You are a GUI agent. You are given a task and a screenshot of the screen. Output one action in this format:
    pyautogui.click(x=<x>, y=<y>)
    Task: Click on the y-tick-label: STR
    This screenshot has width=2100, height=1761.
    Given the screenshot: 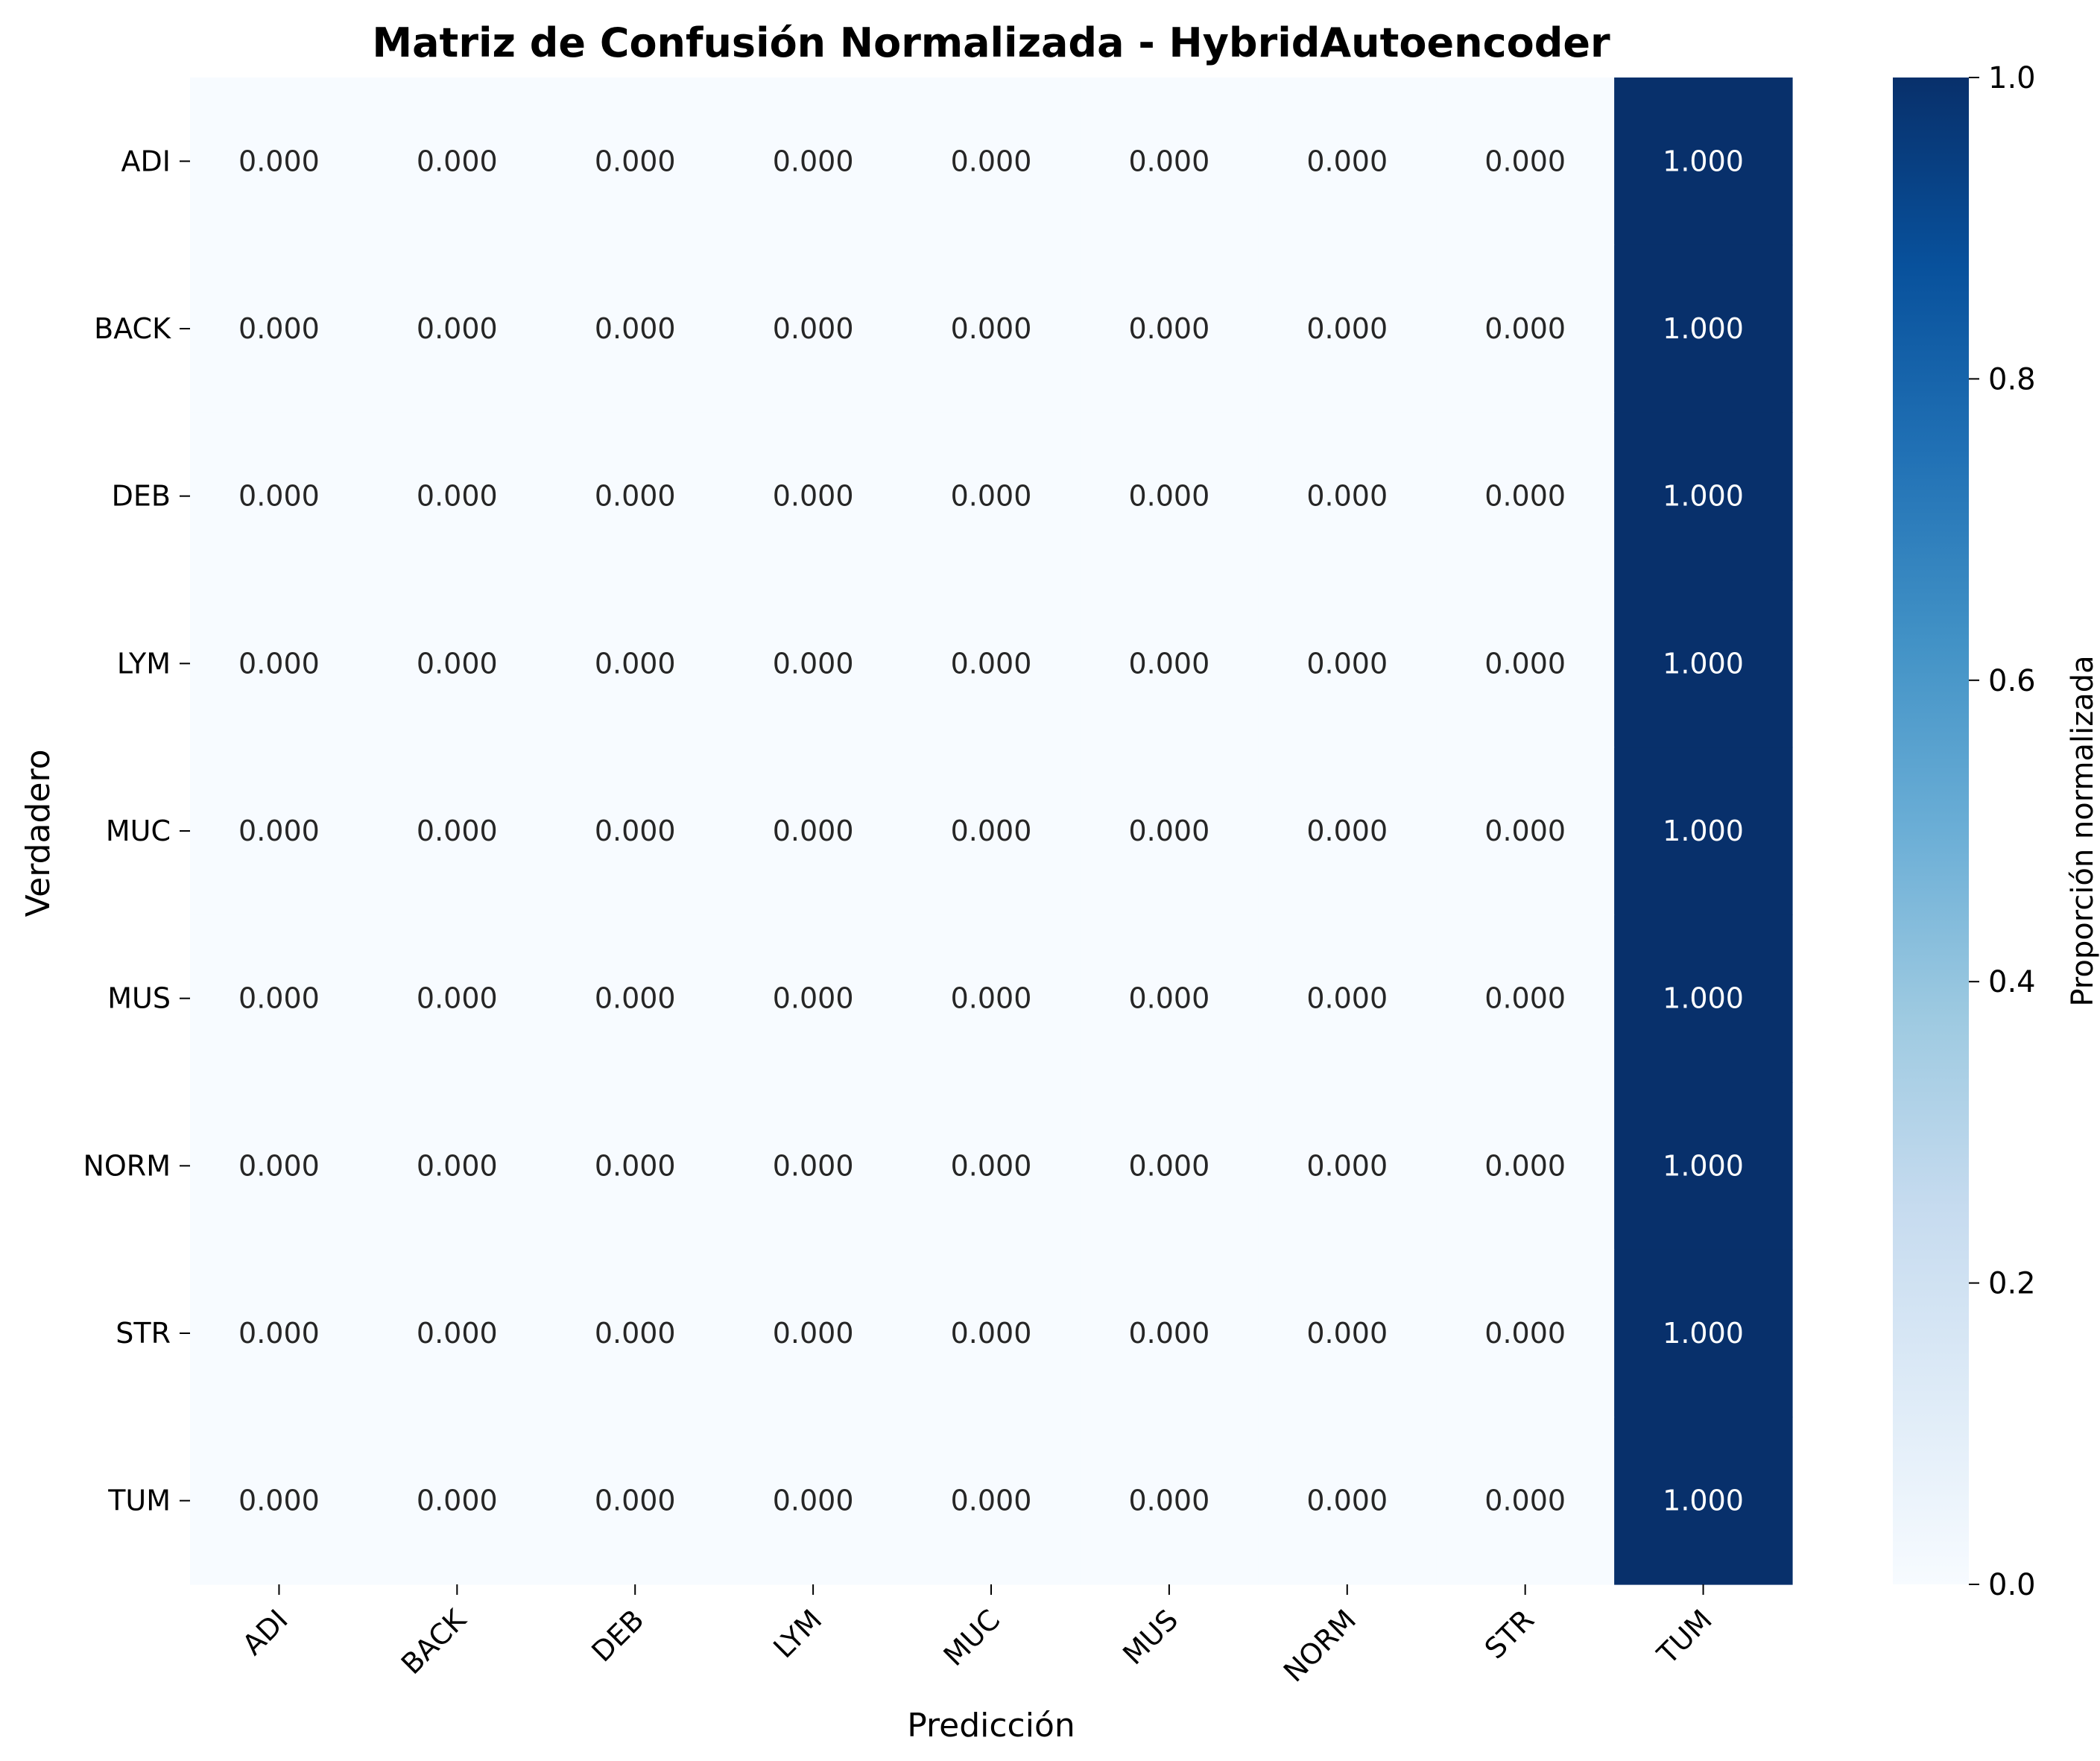 What is the action you would take?
    pyautogui.click(x=143, y=1333)
    